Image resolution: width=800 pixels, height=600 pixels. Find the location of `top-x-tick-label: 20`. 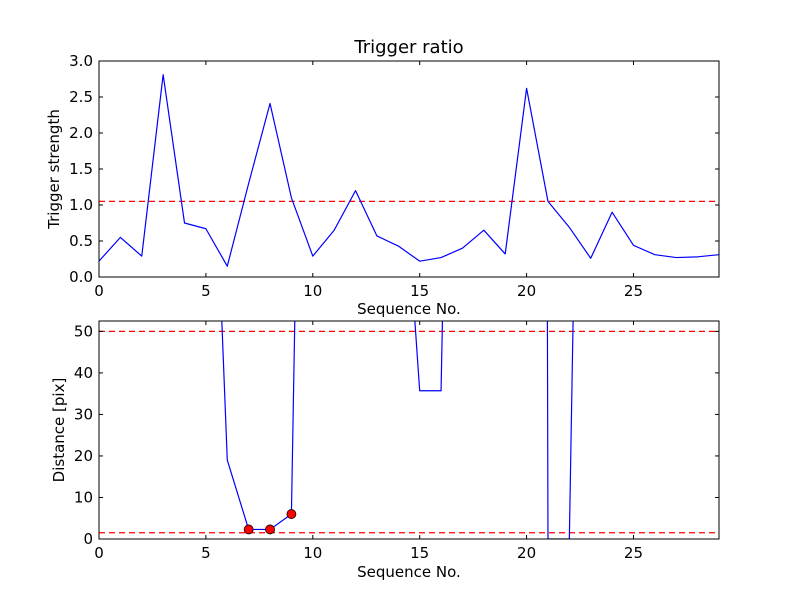

top-x-tick-label: 20 is located at coordinates (526, 291).